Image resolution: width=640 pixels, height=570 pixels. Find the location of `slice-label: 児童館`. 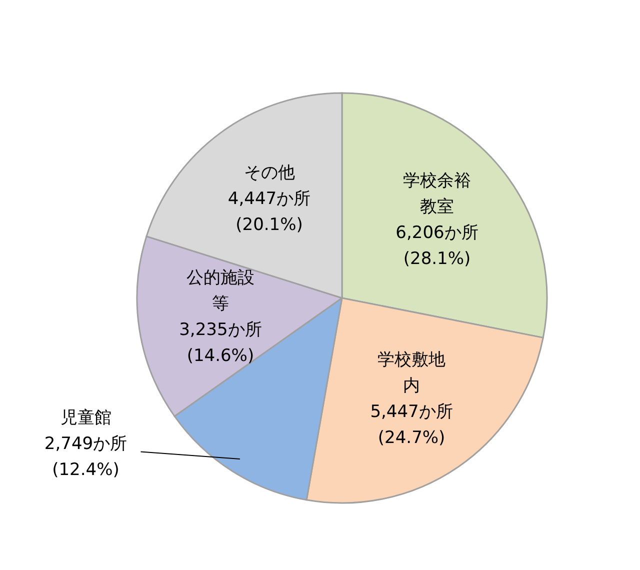

slice-label: 児童館 is located at coordinates (85, 418).